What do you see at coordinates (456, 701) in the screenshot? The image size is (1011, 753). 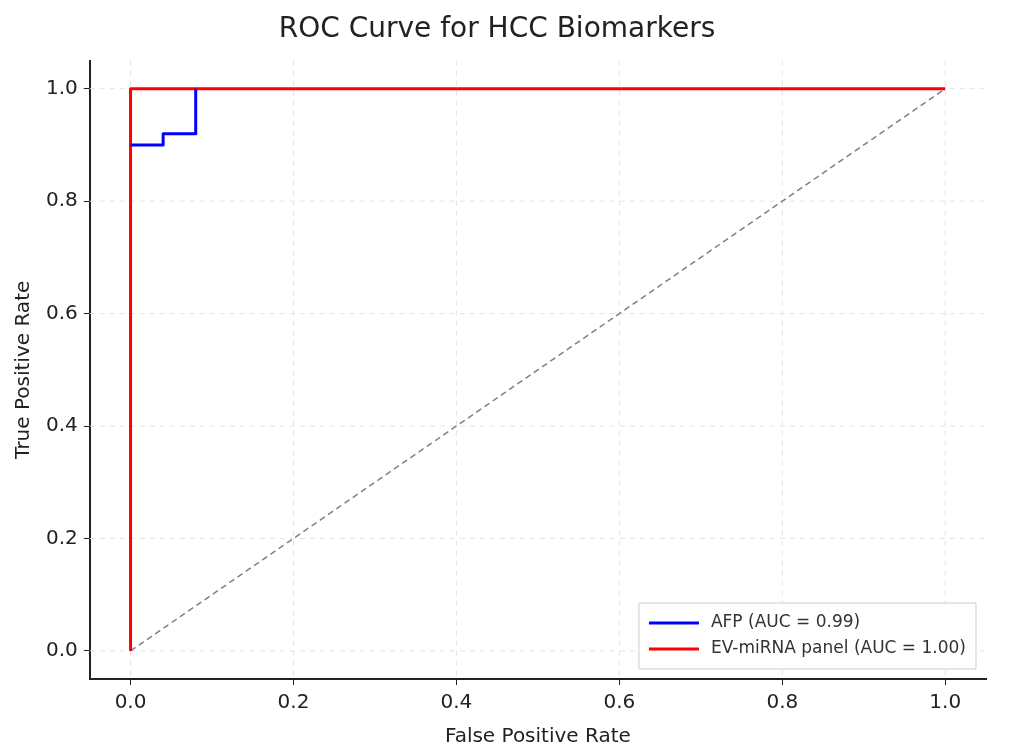 I see `x-tick-label: 0.4` at bounding box center [456, 701].